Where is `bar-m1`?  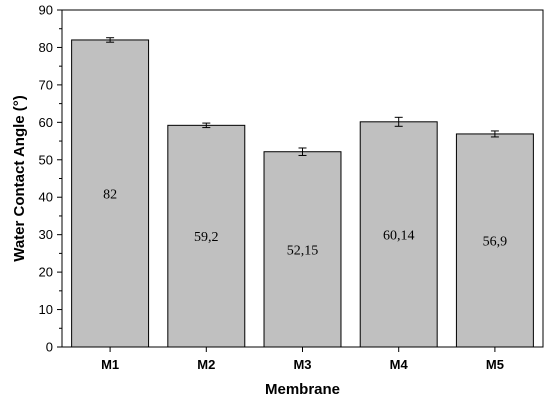
bar-m1 is located at coordinates (110, 193).